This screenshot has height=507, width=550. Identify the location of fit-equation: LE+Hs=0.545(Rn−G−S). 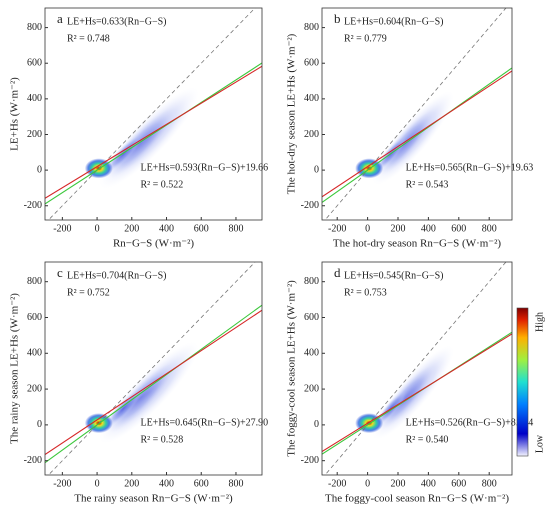
(394, 275).